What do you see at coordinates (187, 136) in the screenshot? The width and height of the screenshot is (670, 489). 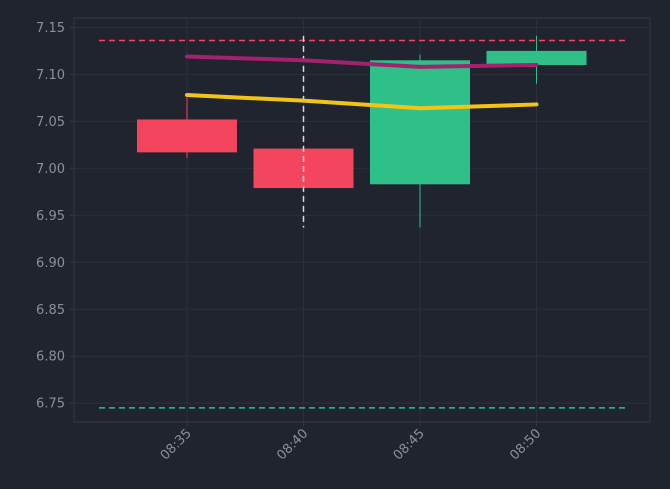 I see `candle-body-down` at bounding box center [187, 136].